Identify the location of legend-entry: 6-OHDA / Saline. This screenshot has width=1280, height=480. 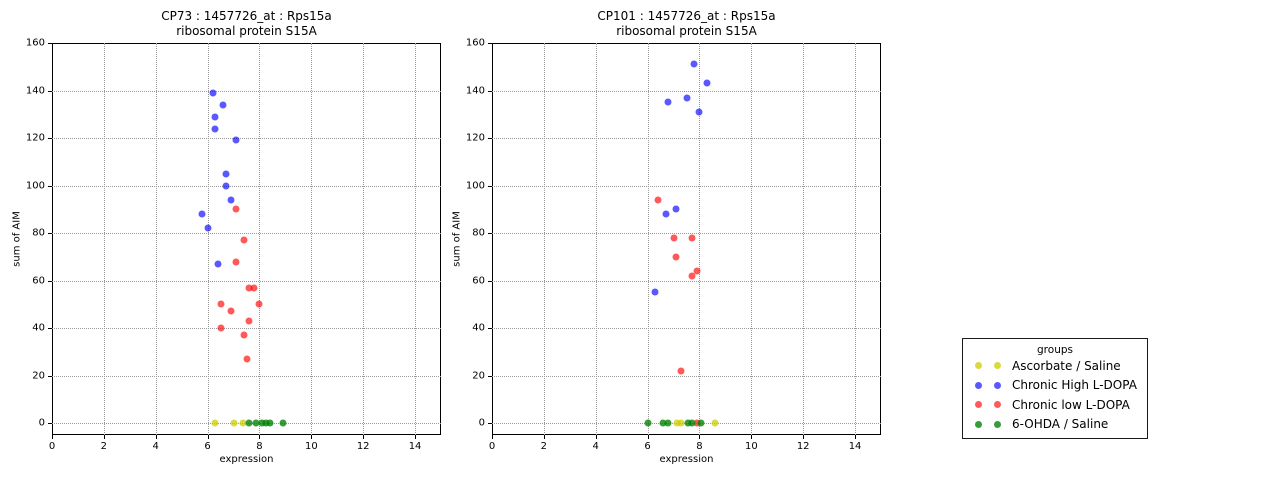
(1055, 425).